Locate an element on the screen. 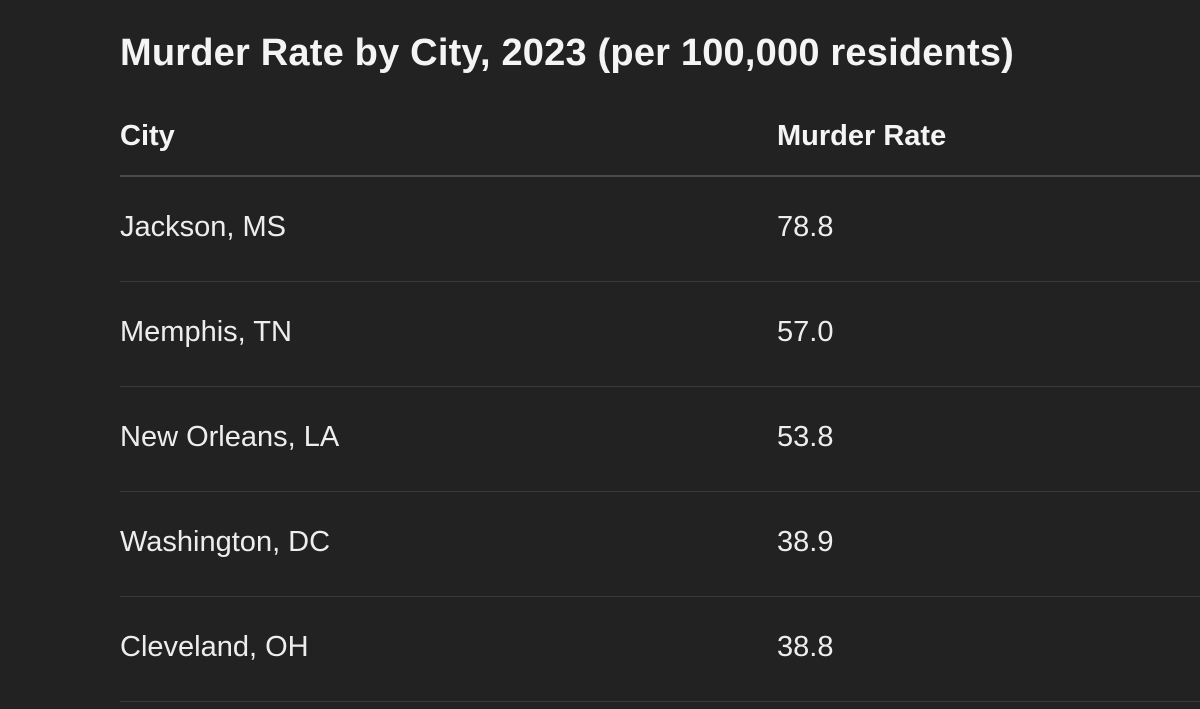 This screenshot has width=1200, height=709. column-header-murder-rate: Murder Rate is located at coordinates (862, 136).